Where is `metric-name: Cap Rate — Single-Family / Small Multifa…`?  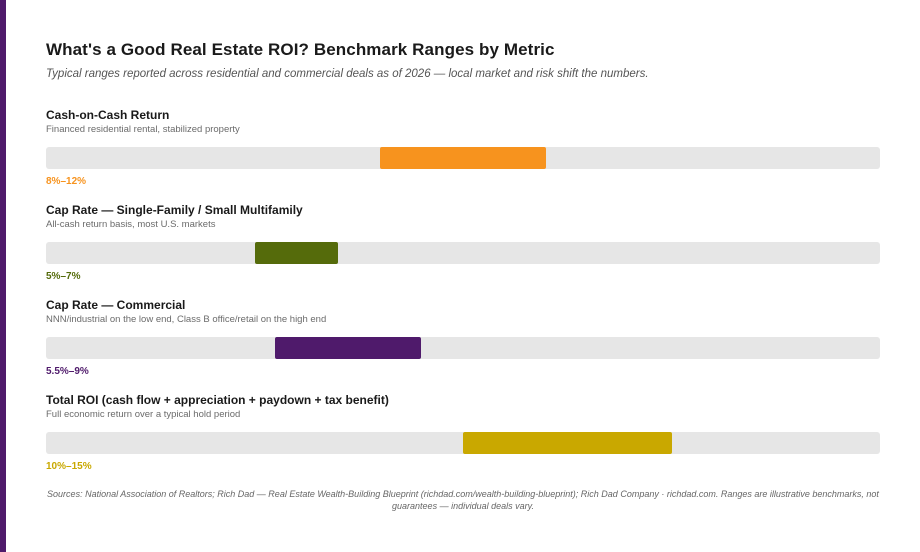
metric-name: Cap Rate — Single-Family / Small Multifa… is located at coordinates (174, 210).